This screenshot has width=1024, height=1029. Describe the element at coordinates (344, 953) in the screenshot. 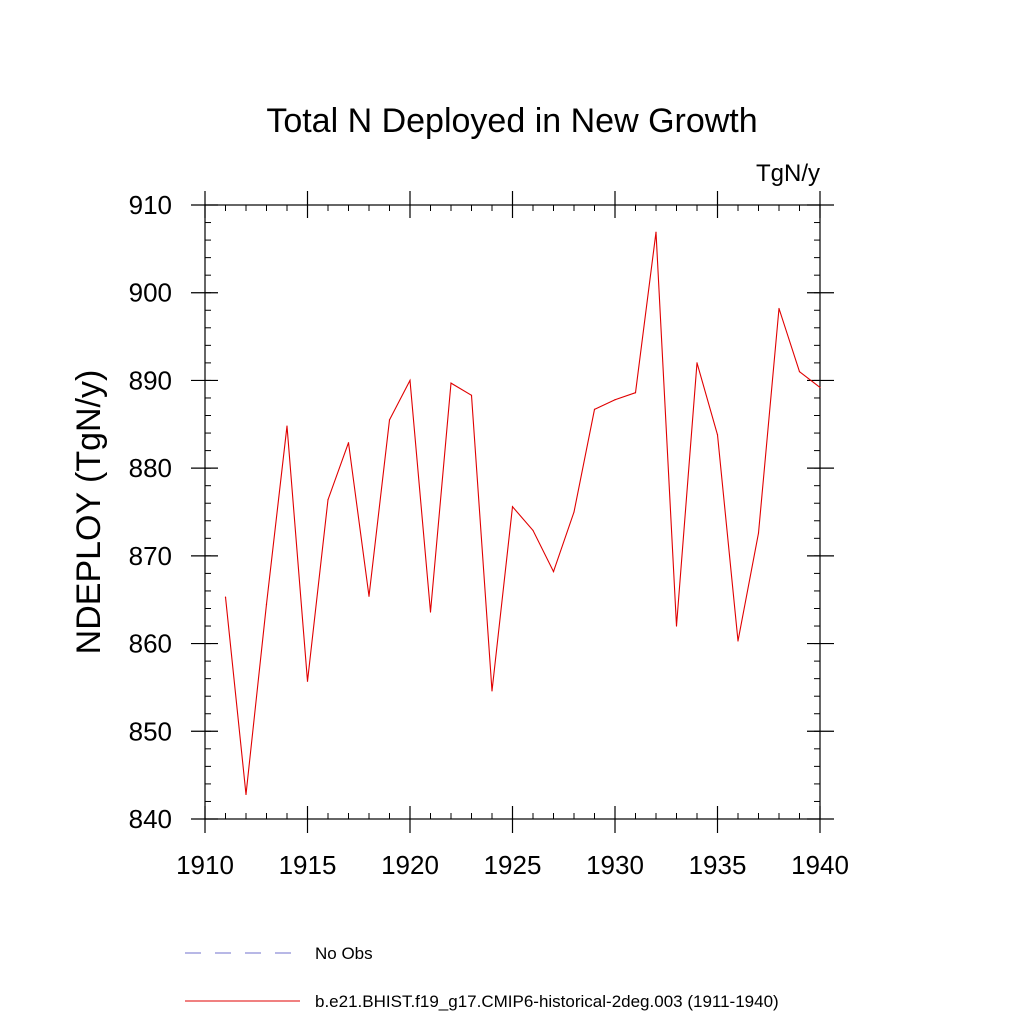

I see `legend-label: No Obs` at that location.